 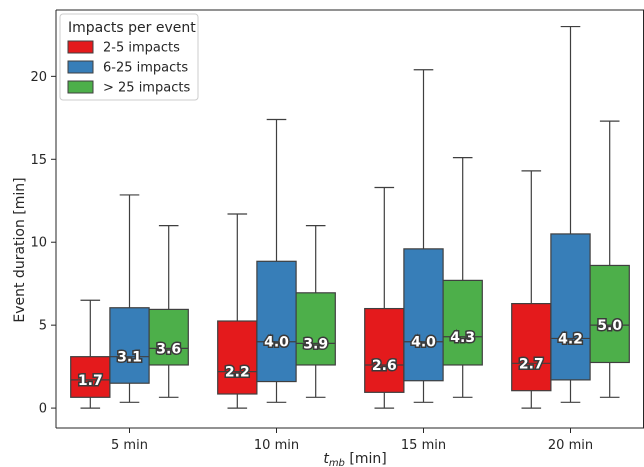 I want to click on legend-title: Impacts per event, so click(x=132, y=28).